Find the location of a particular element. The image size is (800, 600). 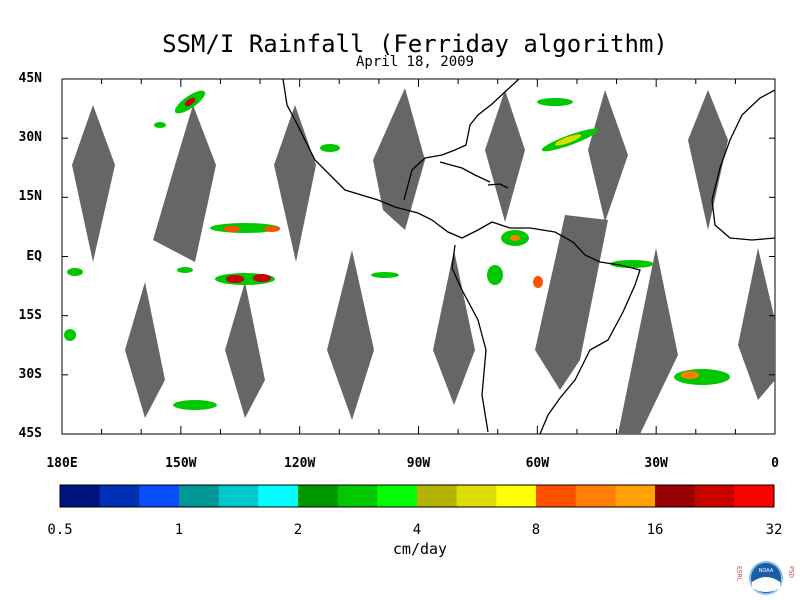

lon-label: 90W is located at coordinates (418, 463).